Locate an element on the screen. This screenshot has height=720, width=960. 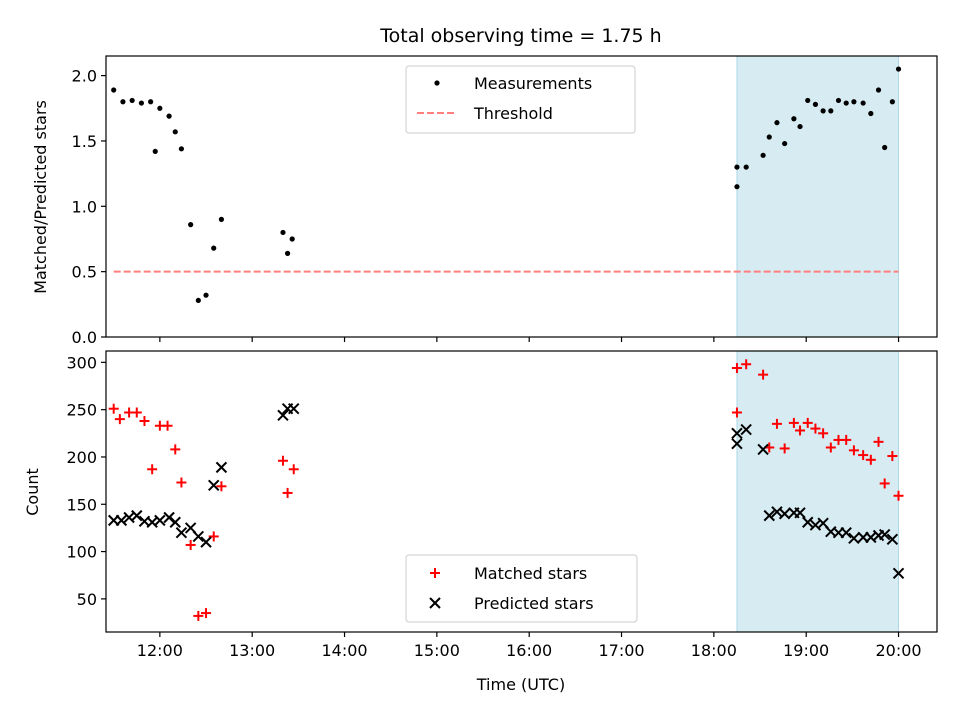
ratio-ytick-label: 1.5 is located at coordinates (84, 141).